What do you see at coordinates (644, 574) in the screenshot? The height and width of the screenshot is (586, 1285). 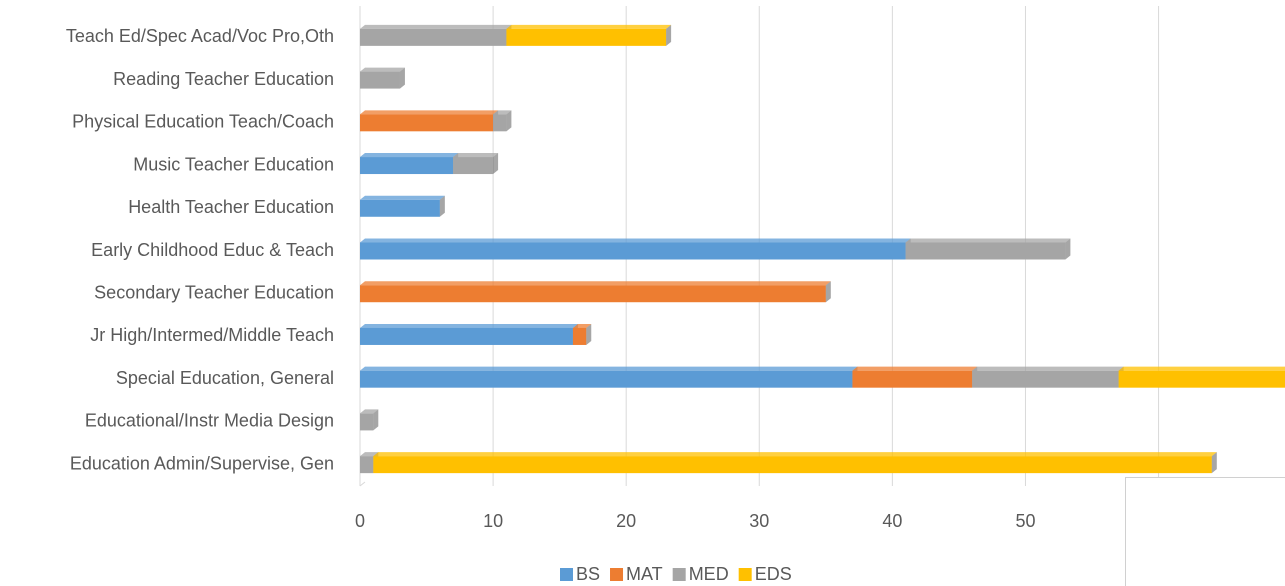 I see `legend-label: MAT` at bounding box center [644, 574].